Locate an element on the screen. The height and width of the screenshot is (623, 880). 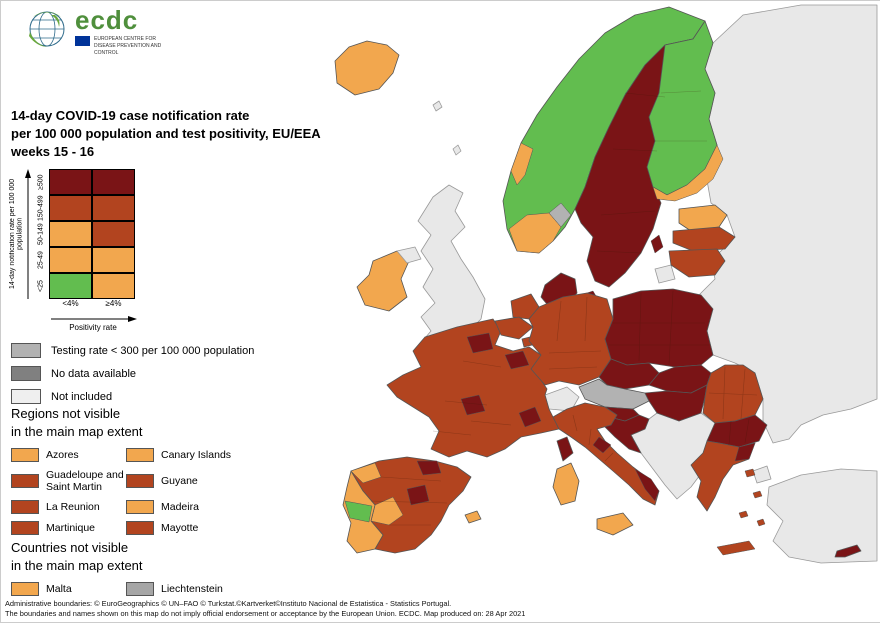
map-region-northern-ireland is located at coordinates (409, 255).